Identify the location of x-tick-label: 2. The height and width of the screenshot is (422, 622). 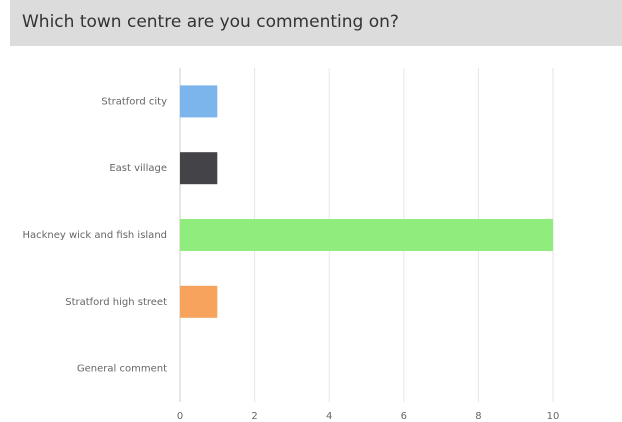
(254, 416).